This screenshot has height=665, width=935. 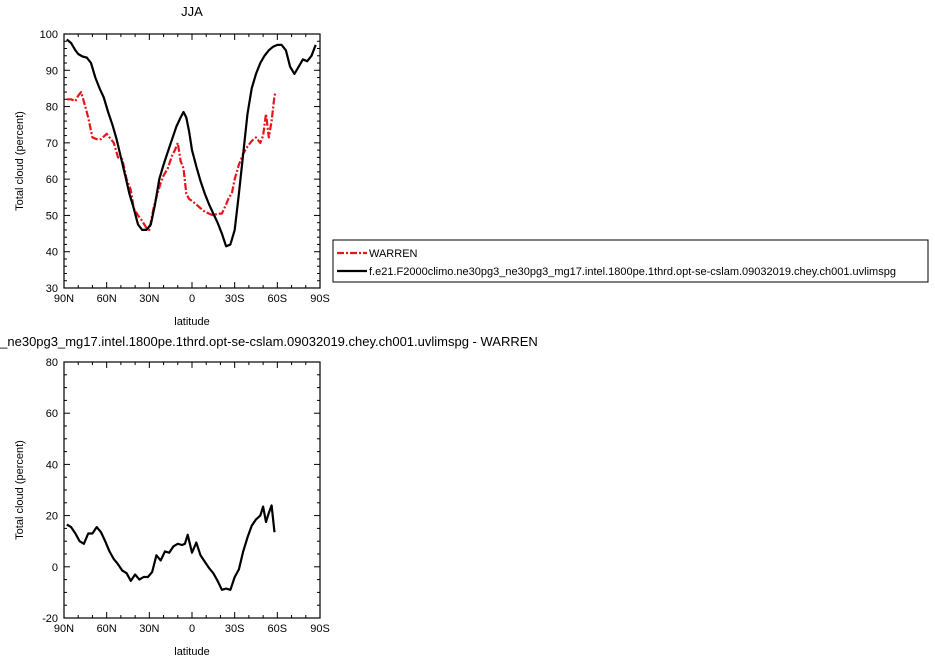 What do you see at coordinates (49, 35) in the screenshot?
I see `y-tick-label: 100` at bounding box center [49, 35].